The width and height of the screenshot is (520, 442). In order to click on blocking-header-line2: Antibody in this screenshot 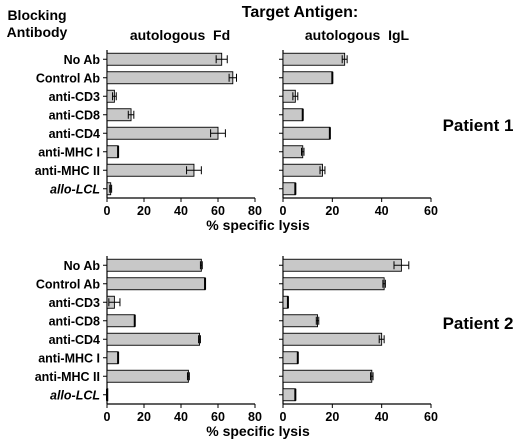, I will do `click(37, 32)`.